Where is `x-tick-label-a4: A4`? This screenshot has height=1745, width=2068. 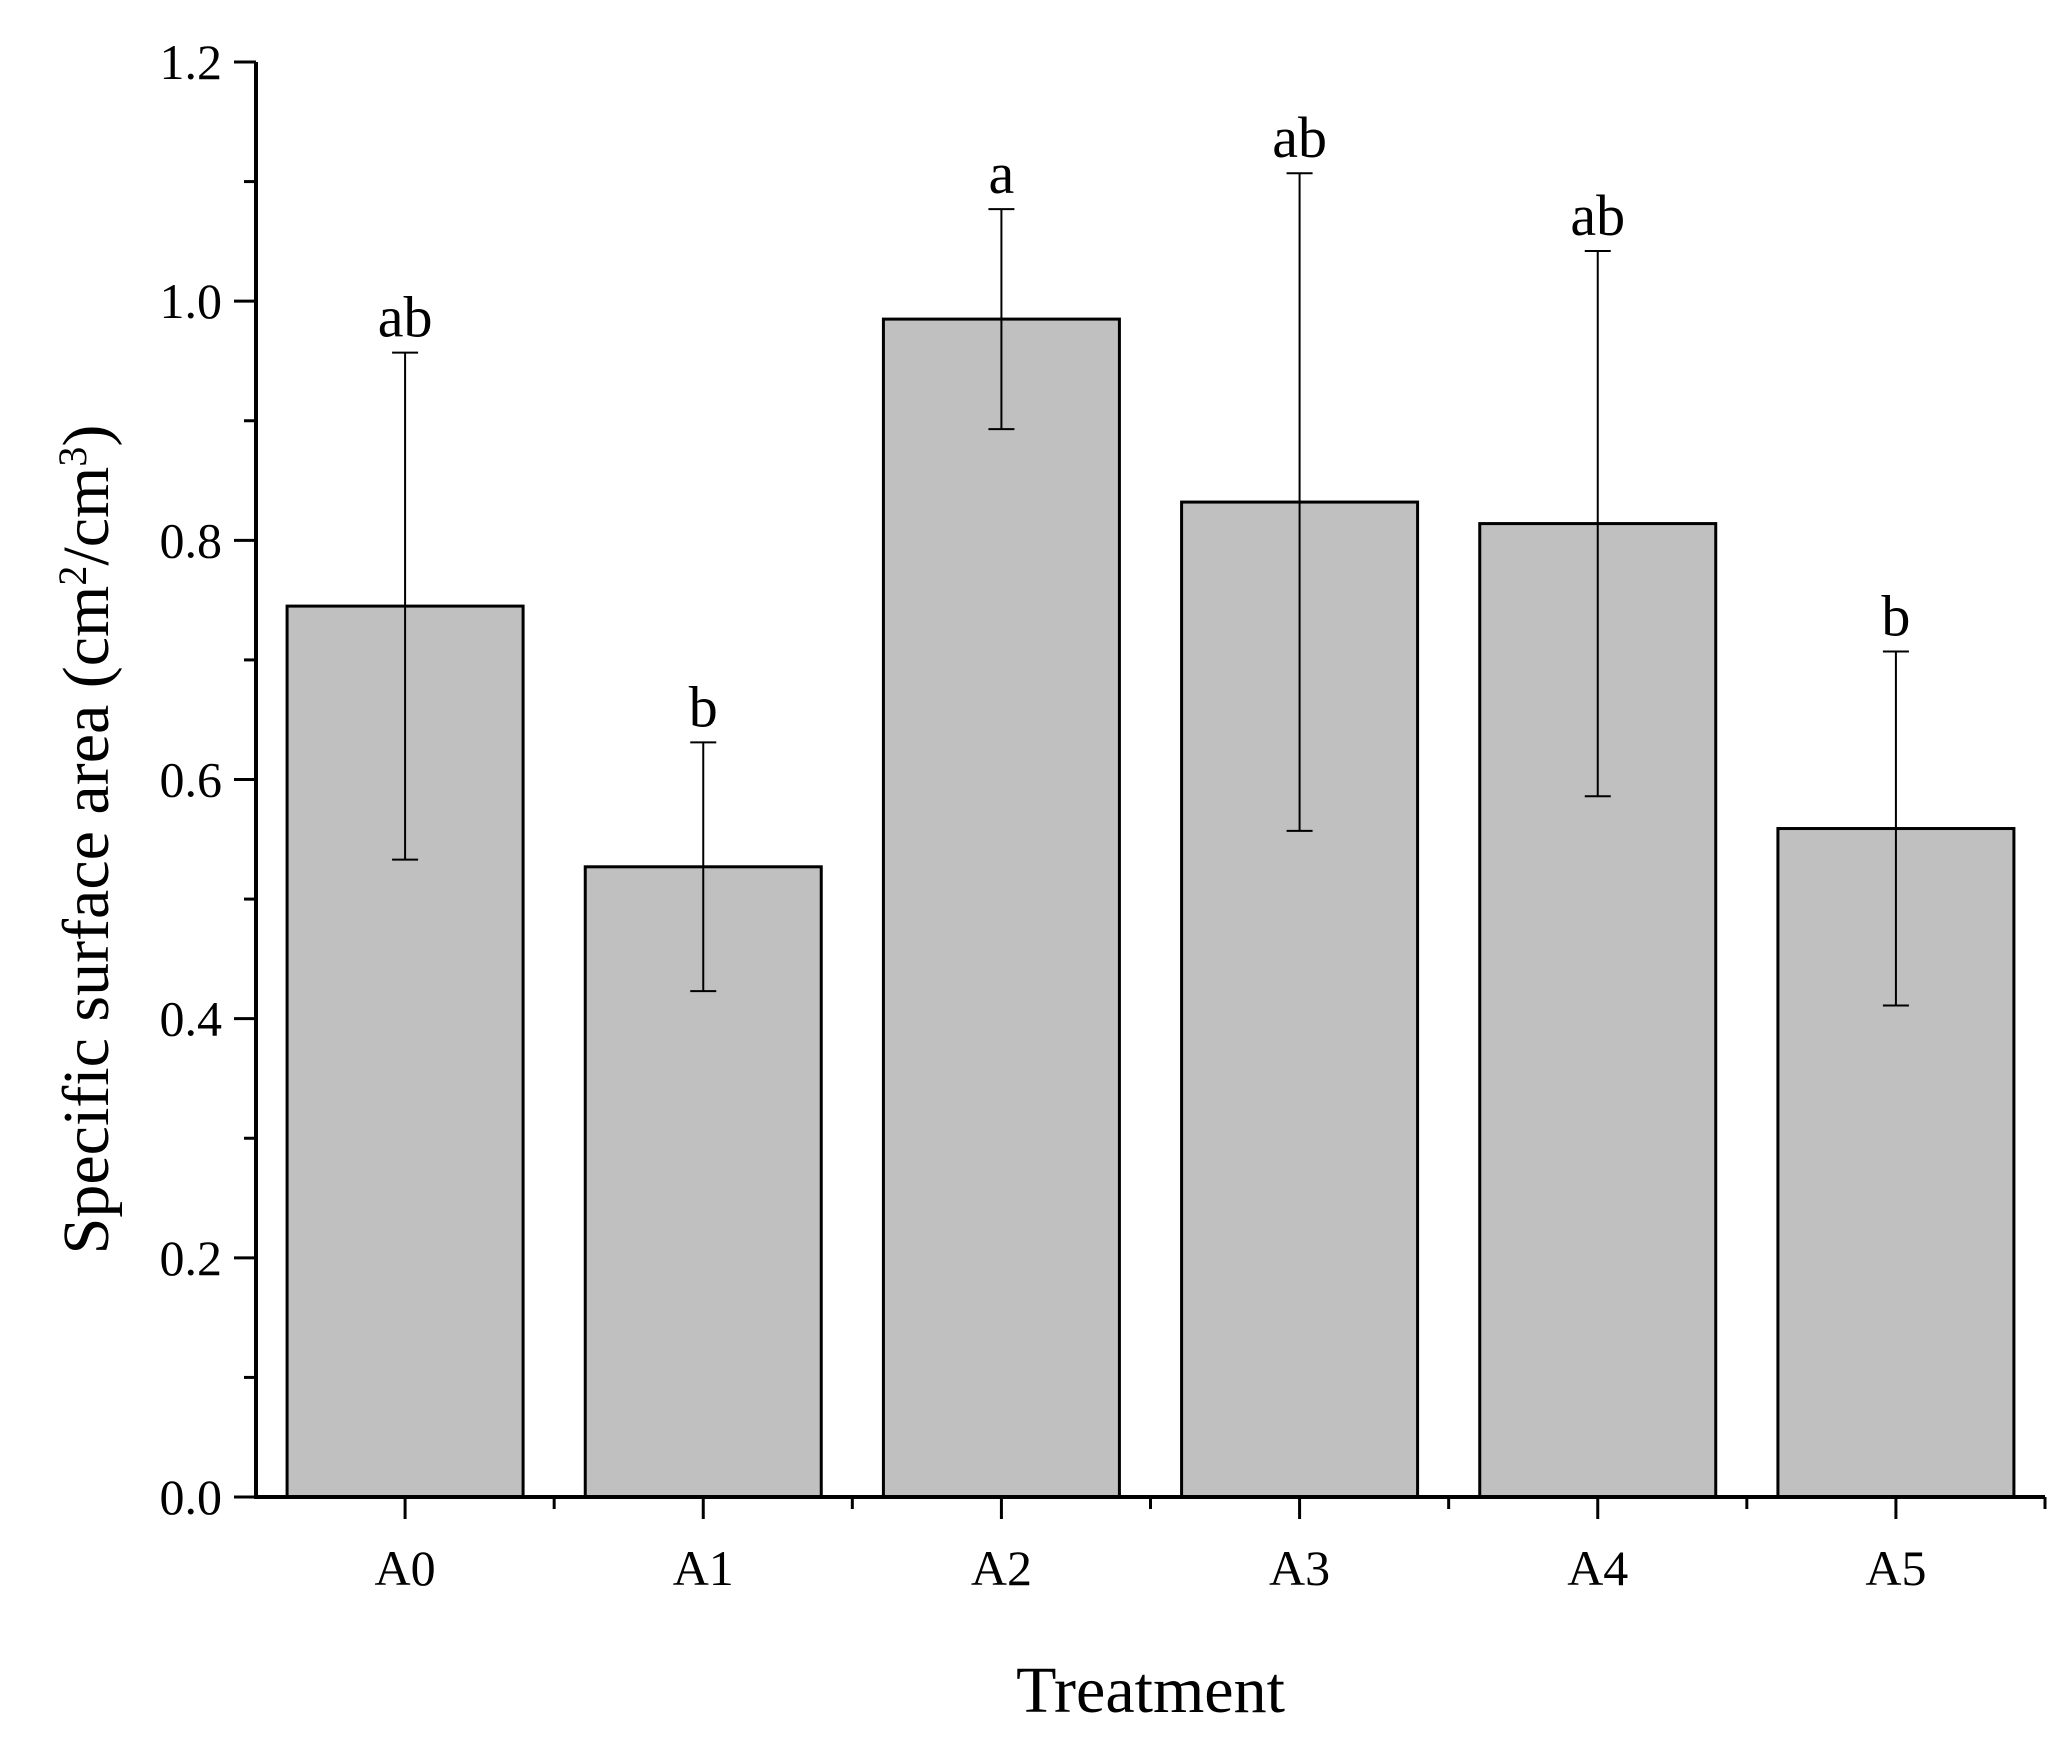 x-tick-label-a4: A4 is located at coordinates (1597, 1568).